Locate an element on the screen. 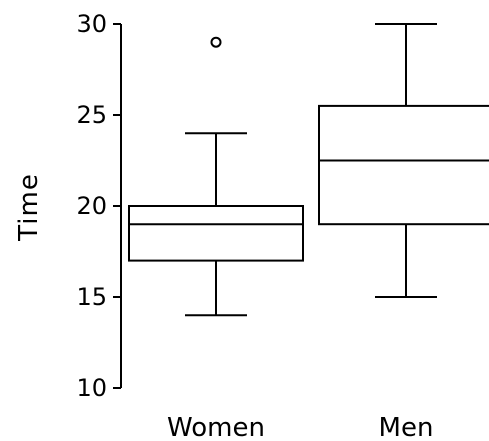  x-category-label-men: Men is located at coordinates (406, 427).